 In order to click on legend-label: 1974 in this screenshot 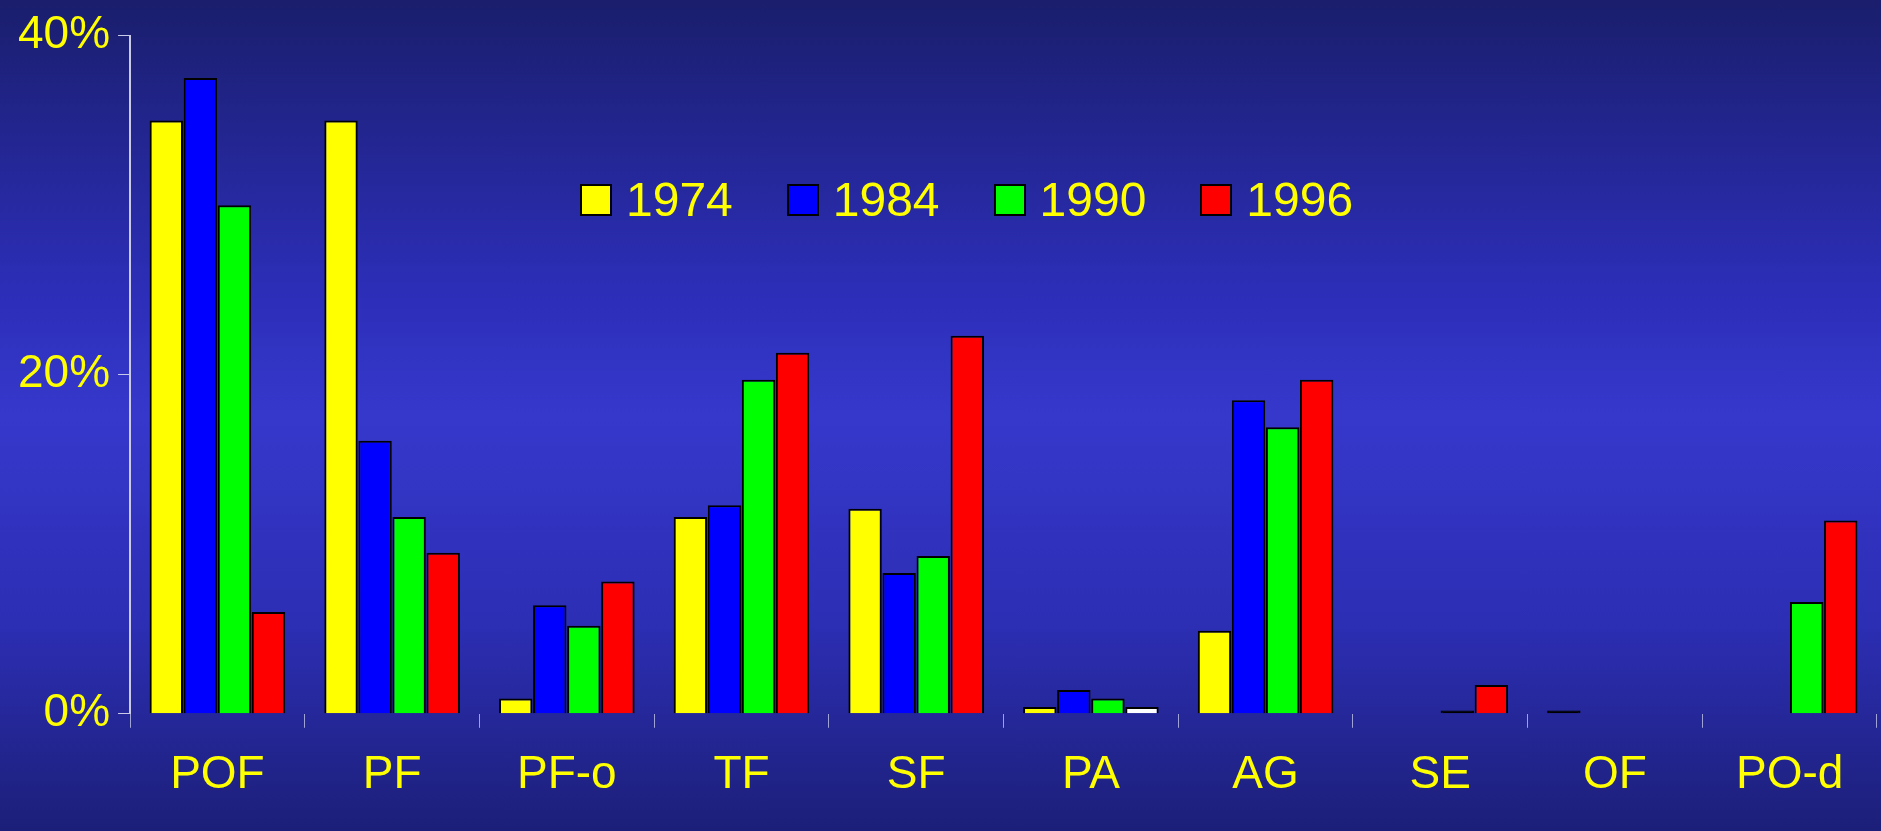, I will do `click(679, 199)`.